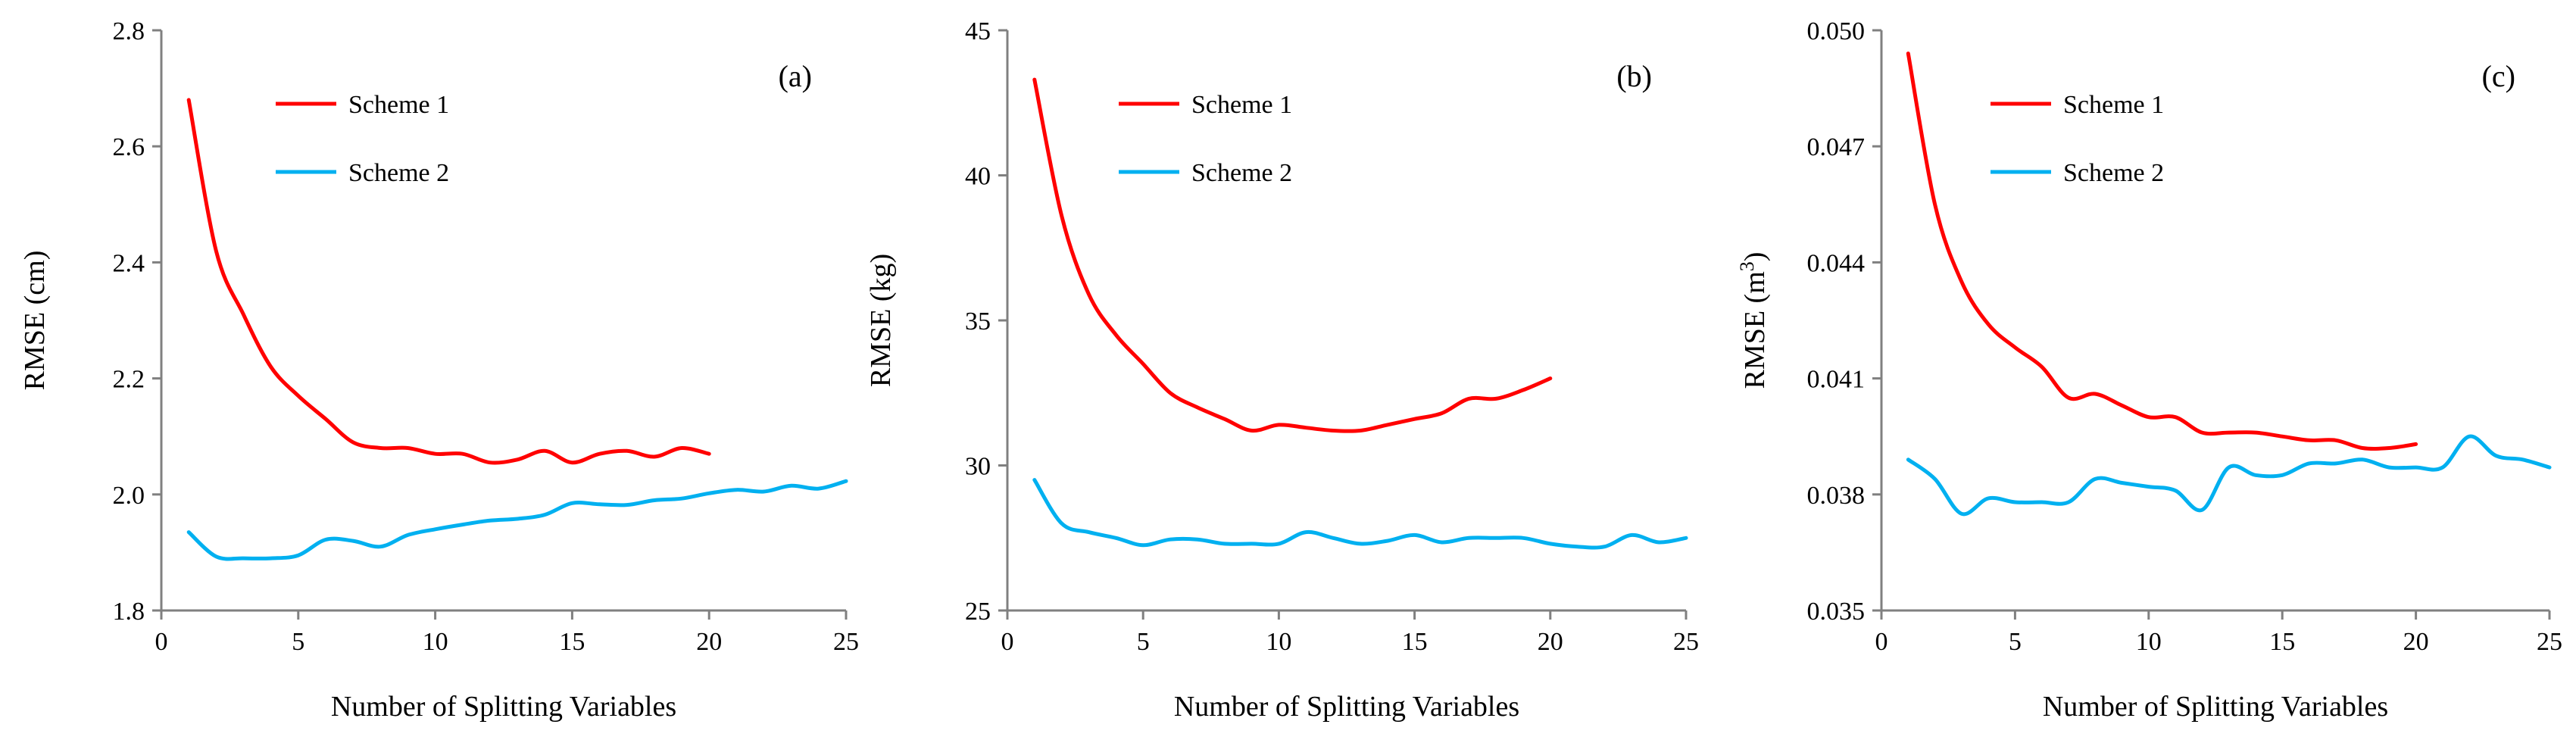 The width and height of the screenshot is (2576, 740). Describe the element at coordinates (1837, 147) in the screenshot. I see `y-tick-label: 0.047` at that location.